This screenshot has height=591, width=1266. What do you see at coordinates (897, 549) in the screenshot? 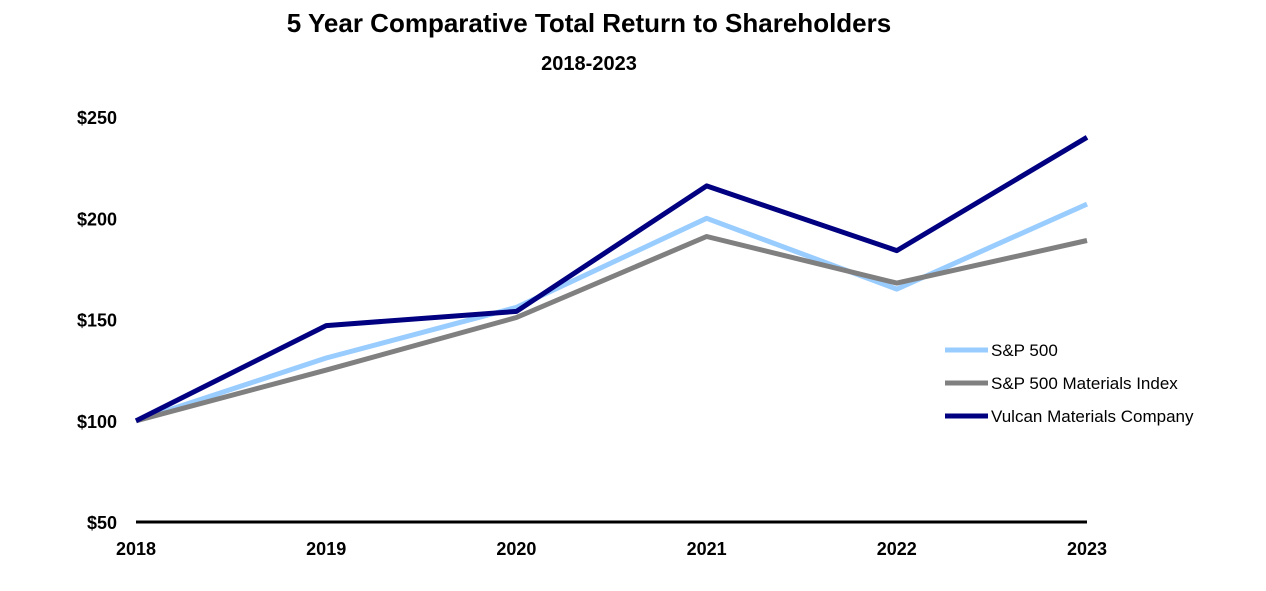
I see `x-tick-label: 2022` at bounding box center [897, 549].